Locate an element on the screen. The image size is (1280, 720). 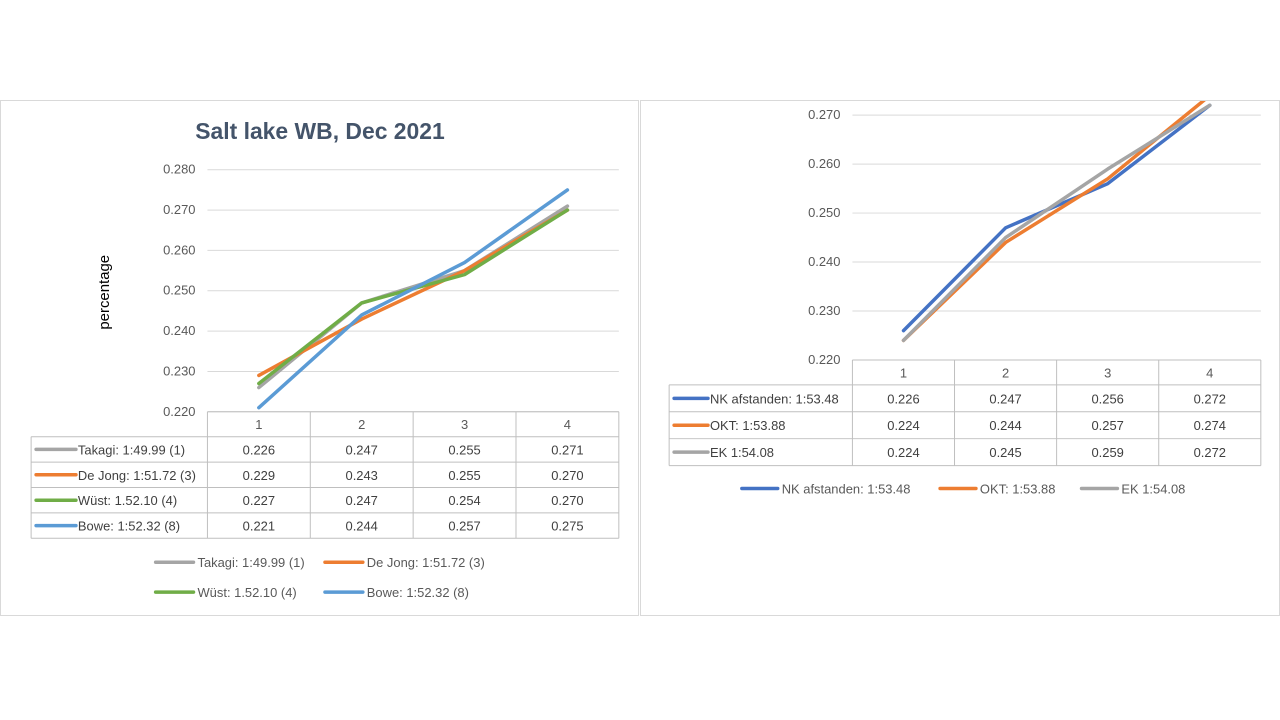
table-cell-value: 0.254 is located at coordinates (464, 500).